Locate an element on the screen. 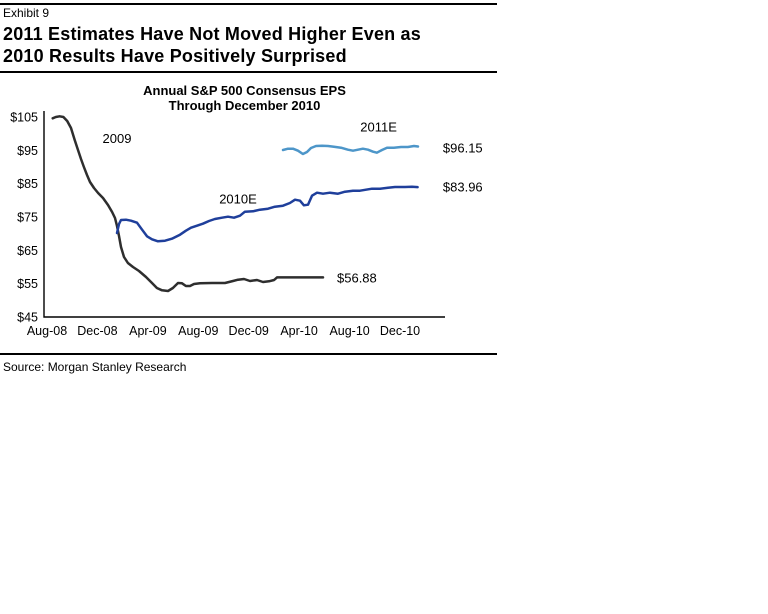  y-axis-tick-label: $75 is located at coordinates (27, 218).